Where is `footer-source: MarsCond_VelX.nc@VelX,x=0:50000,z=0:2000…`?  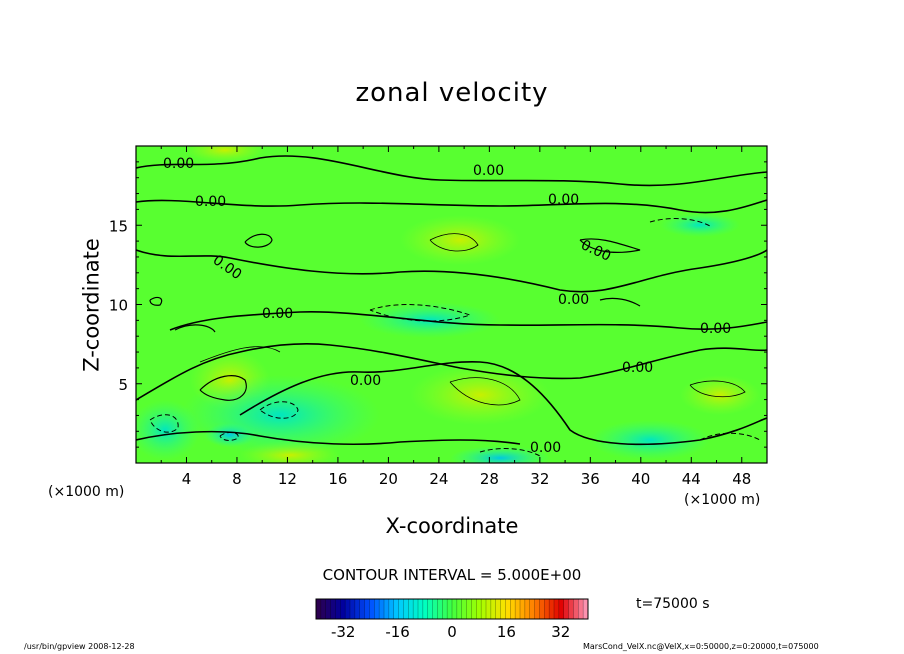 footer-source: MarsCond_VelX.nc@VelX,x=0:50000,z=0:2000… is located at coordinates (701, 646).